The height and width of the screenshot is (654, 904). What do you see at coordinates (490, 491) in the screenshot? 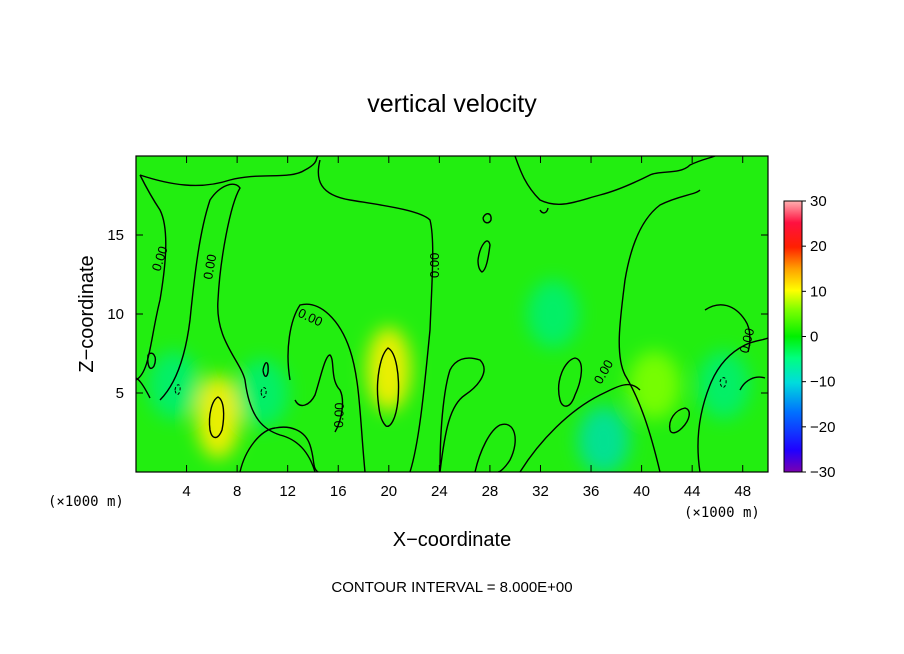
I see `x-tick-label: 28` at bounding box center [490, 491].